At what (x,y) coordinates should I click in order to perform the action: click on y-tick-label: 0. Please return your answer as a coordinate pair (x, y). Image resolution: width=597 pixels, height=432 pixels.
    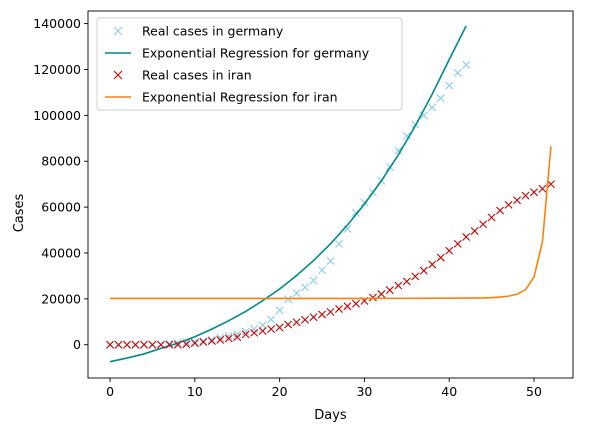
    Looking at the image, I should click on (77, 344).